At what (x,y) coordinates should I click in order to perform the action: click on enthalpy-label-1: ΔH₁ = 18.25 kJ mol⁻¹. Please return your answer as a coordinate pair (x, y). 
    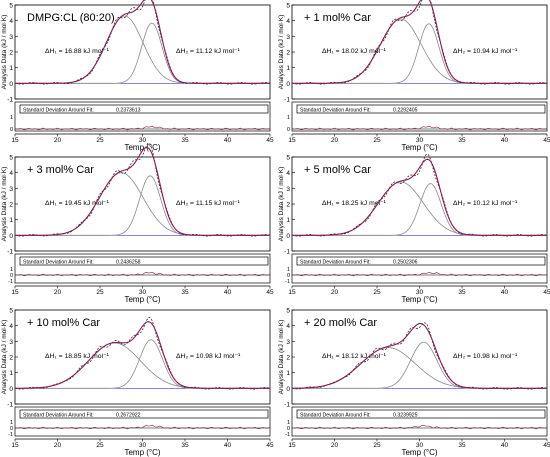
    Looking at the image, I should click on (354, 203).